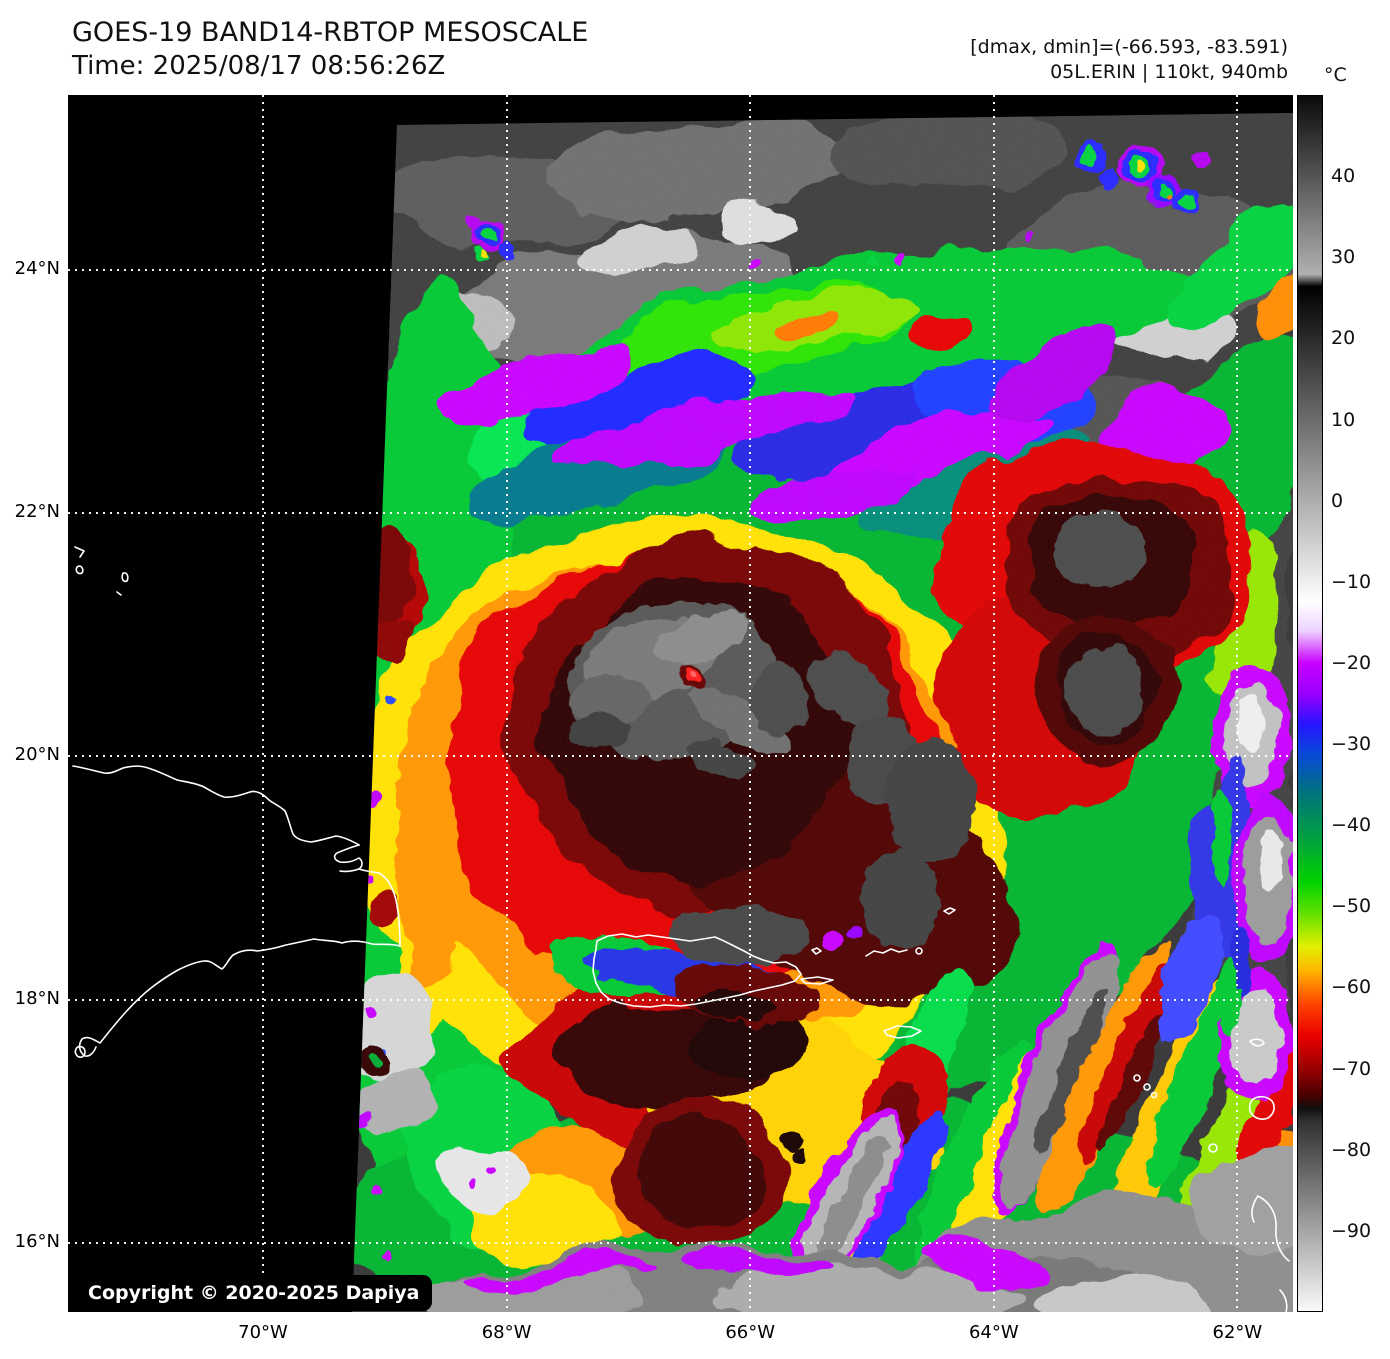  What do you see at coordinates (1343, 419) in the screenshot?
I see `colorbar-tick-label: 10` at bounding box center [1343, 419].